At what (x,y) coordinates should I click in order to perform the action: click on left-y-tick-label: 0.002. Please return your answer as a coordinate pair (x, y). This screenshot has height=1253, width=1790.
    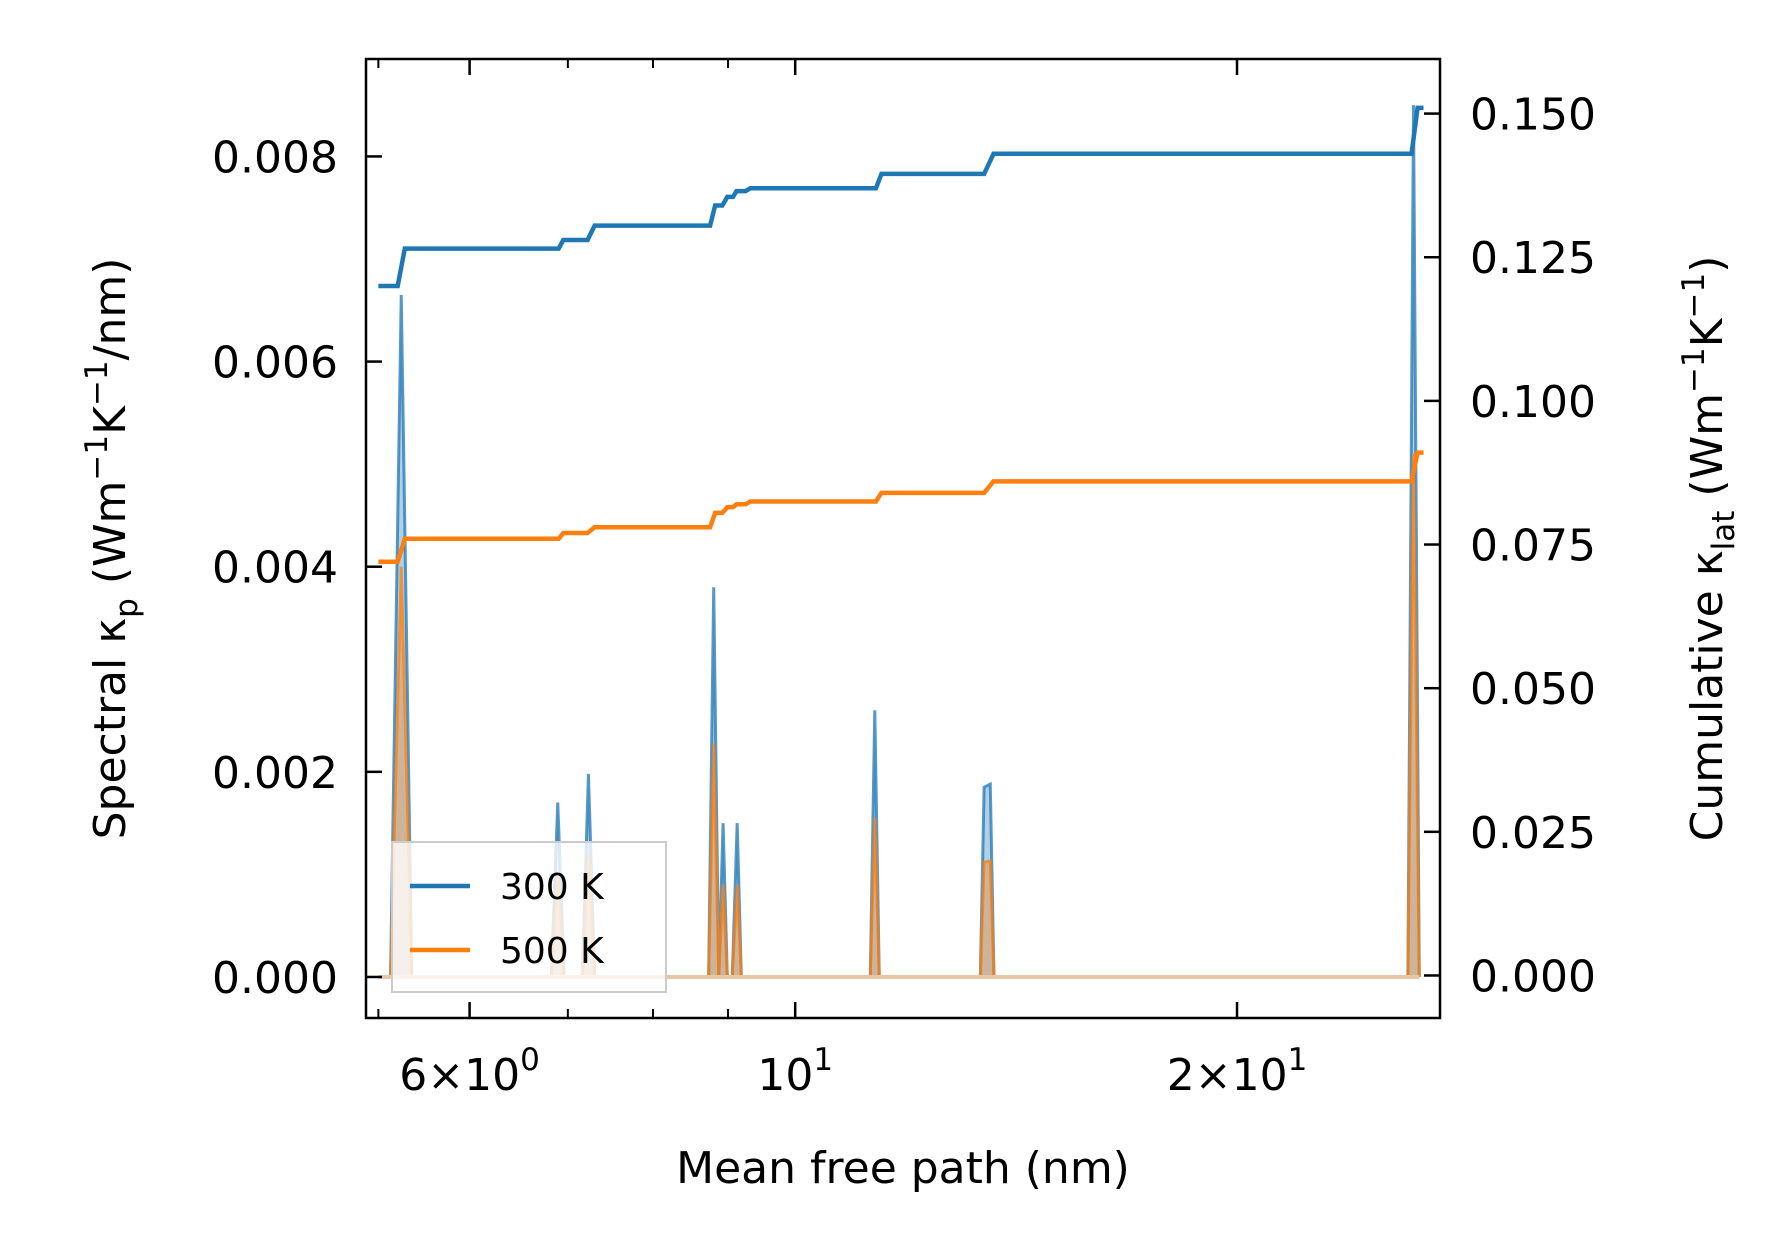
    Looking at the image, I should click on (275, 773).